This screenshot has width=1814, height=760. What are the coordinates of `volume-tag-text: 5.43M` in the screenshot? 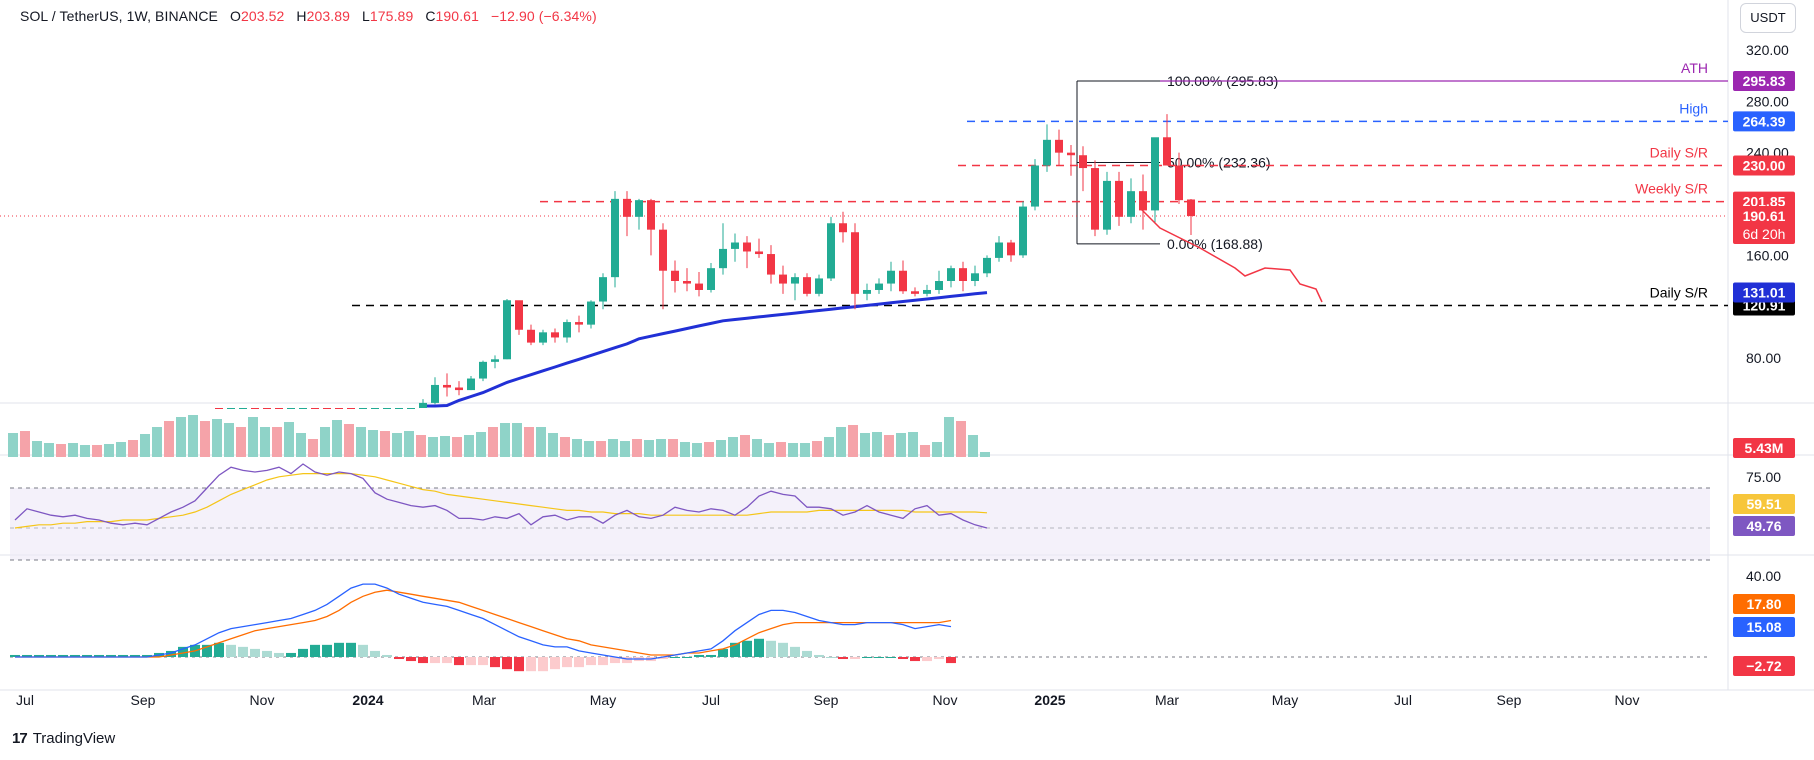 It's located at (1764, 448).